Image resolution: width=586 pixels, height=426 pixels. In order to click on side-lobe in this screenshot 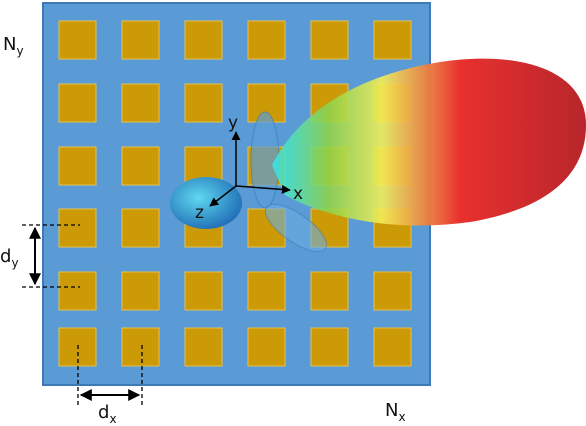, I will do `click(296, 228)`.